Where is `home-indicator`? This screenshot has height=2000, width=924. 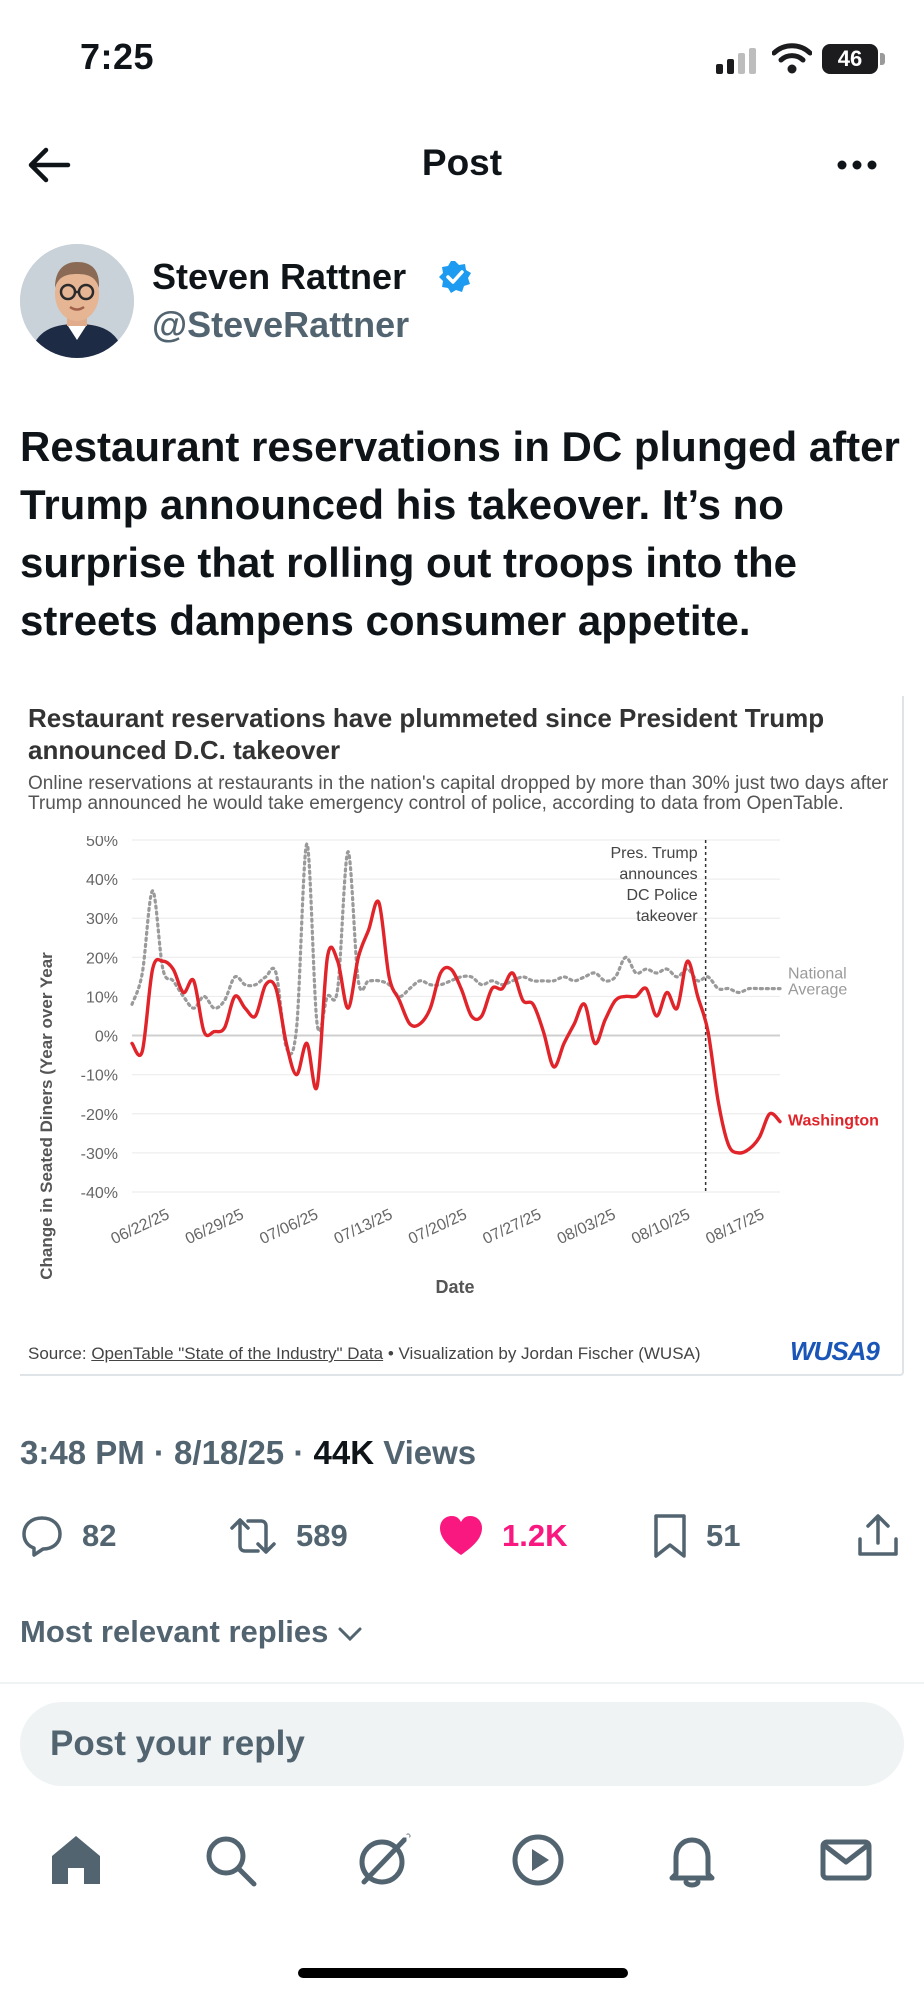 home-indicator is located at coordinates (463, 1973).